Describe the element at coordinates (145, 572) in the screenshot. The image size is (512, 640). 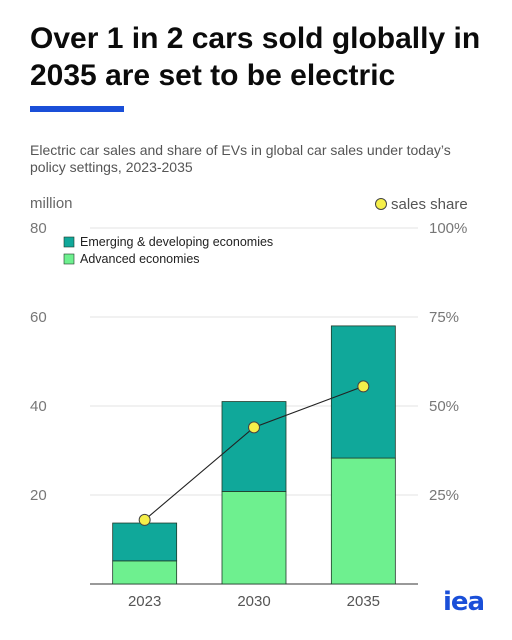
I see `bar-advanced-2023` at that location.